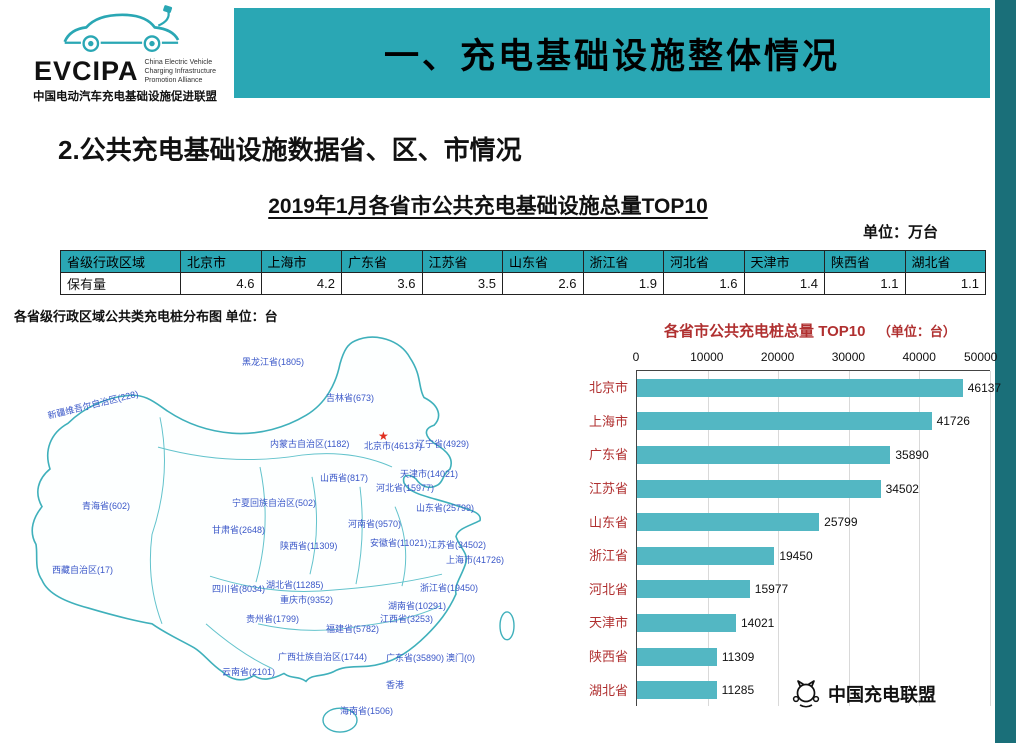 This screenshot has width=1016, height=743. I want to click on map-province-label: 西藏自治区(17), so click(83, 570).